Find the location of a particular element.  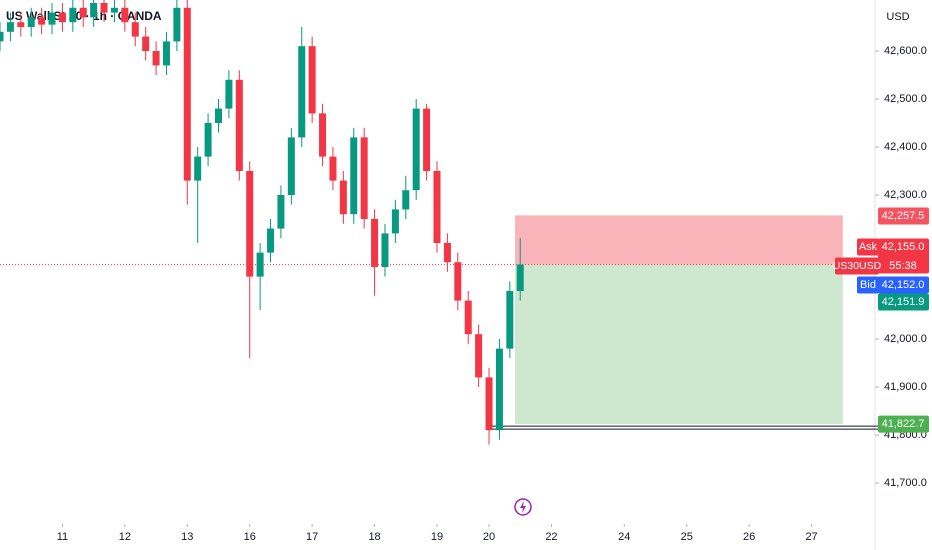

symbol-tag-box is located at coordinates (857, 266).